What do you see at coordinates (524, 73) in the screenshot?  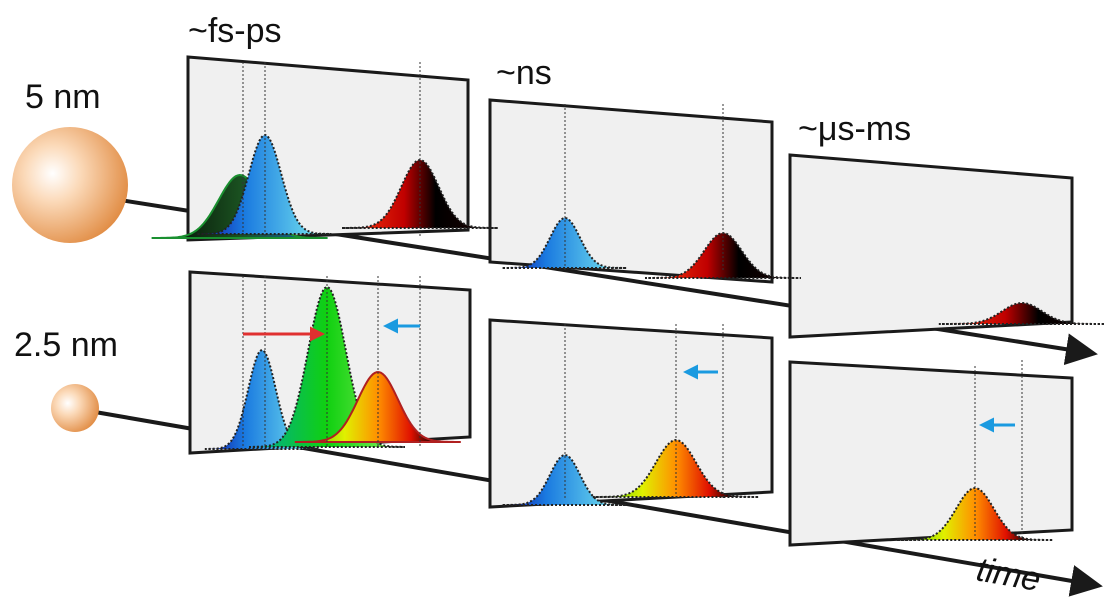 I see `timescale-label: ~ns` at bounding box center [524, 73].